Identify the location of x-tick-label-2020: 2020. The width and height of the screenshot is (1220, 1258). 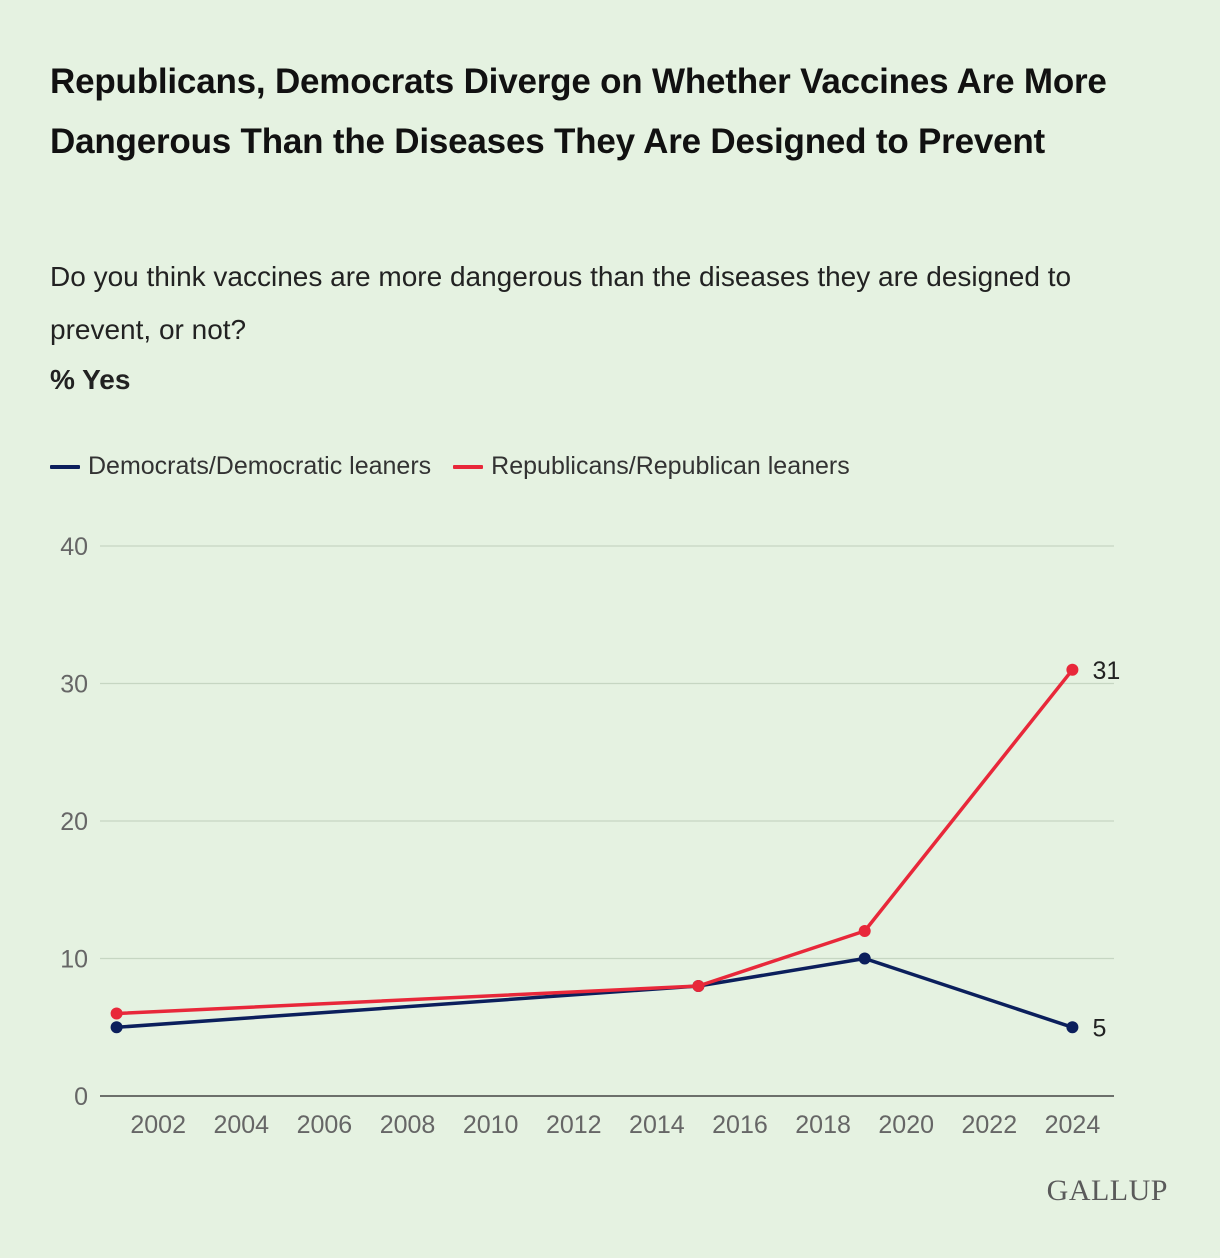
(906, 1125).